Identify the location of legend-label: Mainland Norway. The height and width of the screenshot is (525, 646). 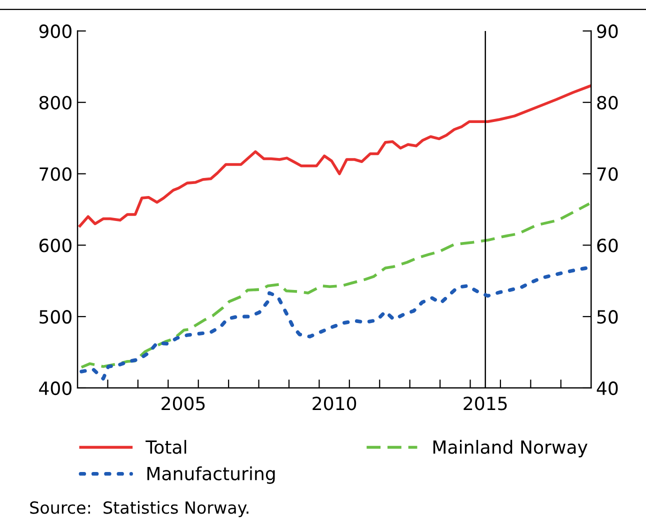
(510, 449).